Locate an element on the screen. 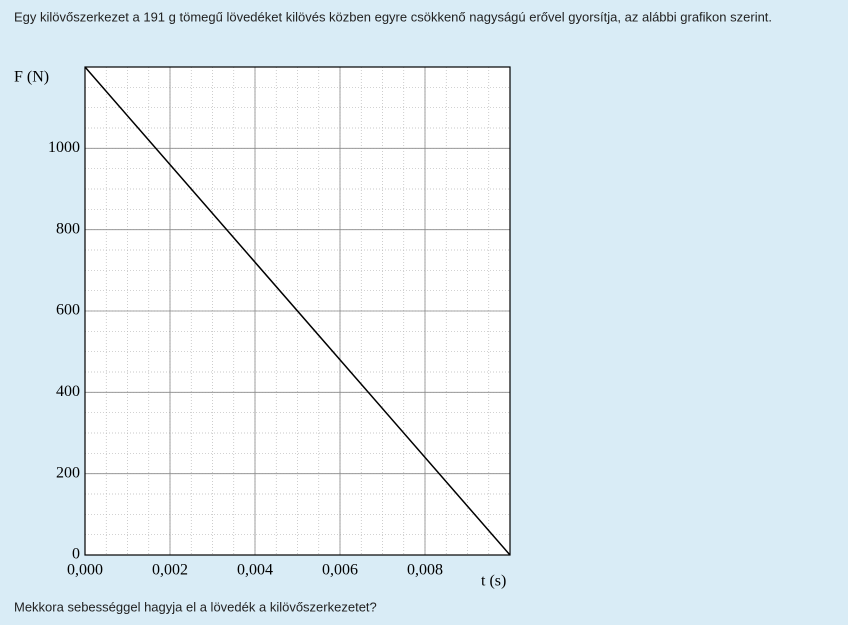 Image resolution: width=848 pixels, height=625 pixels. x-tick-label: 0,004 is located at coordinates (255, 570).